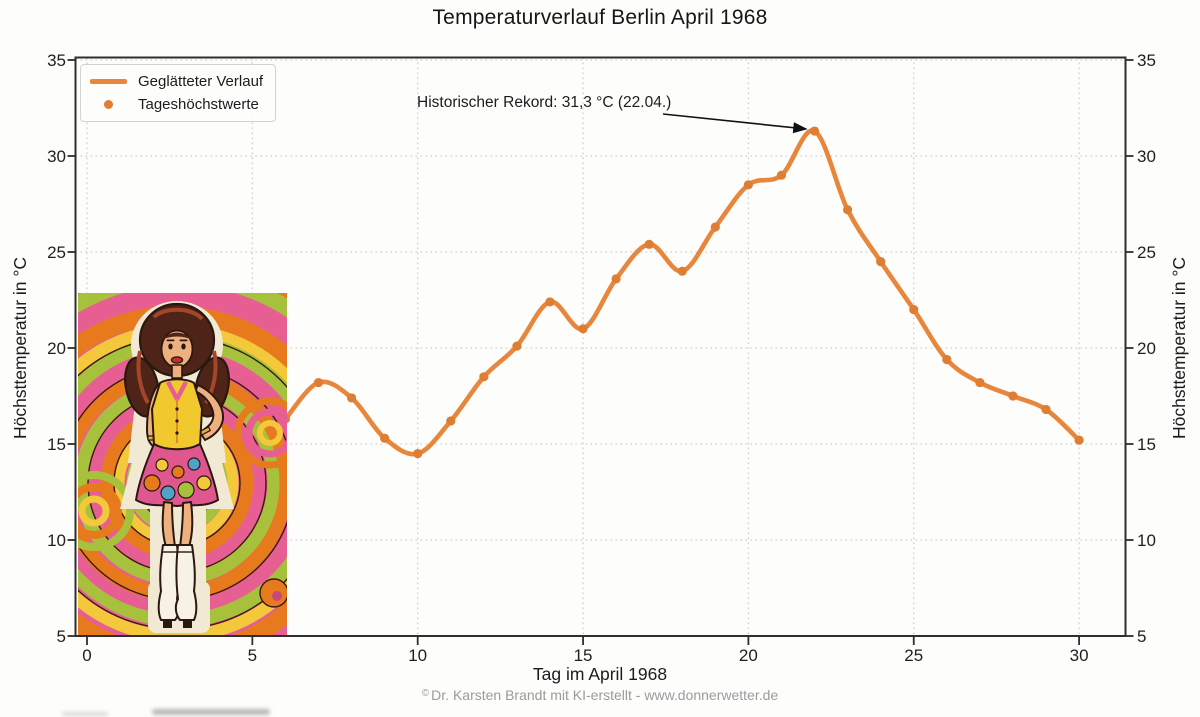 Image resolution: width=1200 pixels, height=717 pixels. I want to click on legend: Geglätteter Verlauf Tageshöchstwerte, so click(178, 93).